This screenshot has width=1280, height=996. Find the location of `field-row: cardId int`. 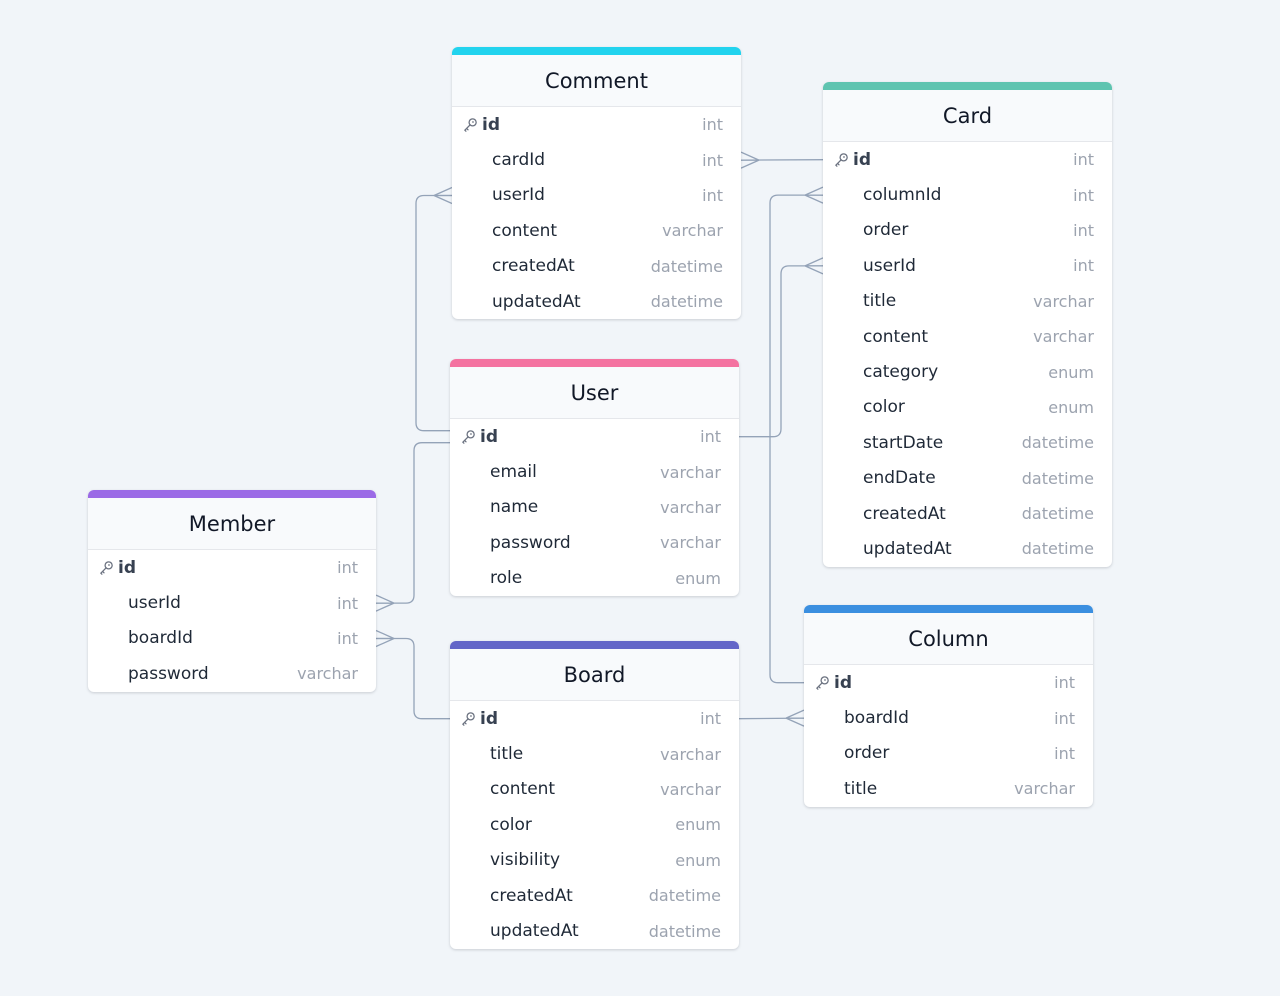

field-row: cardId int is located at coordinates (596, 159).